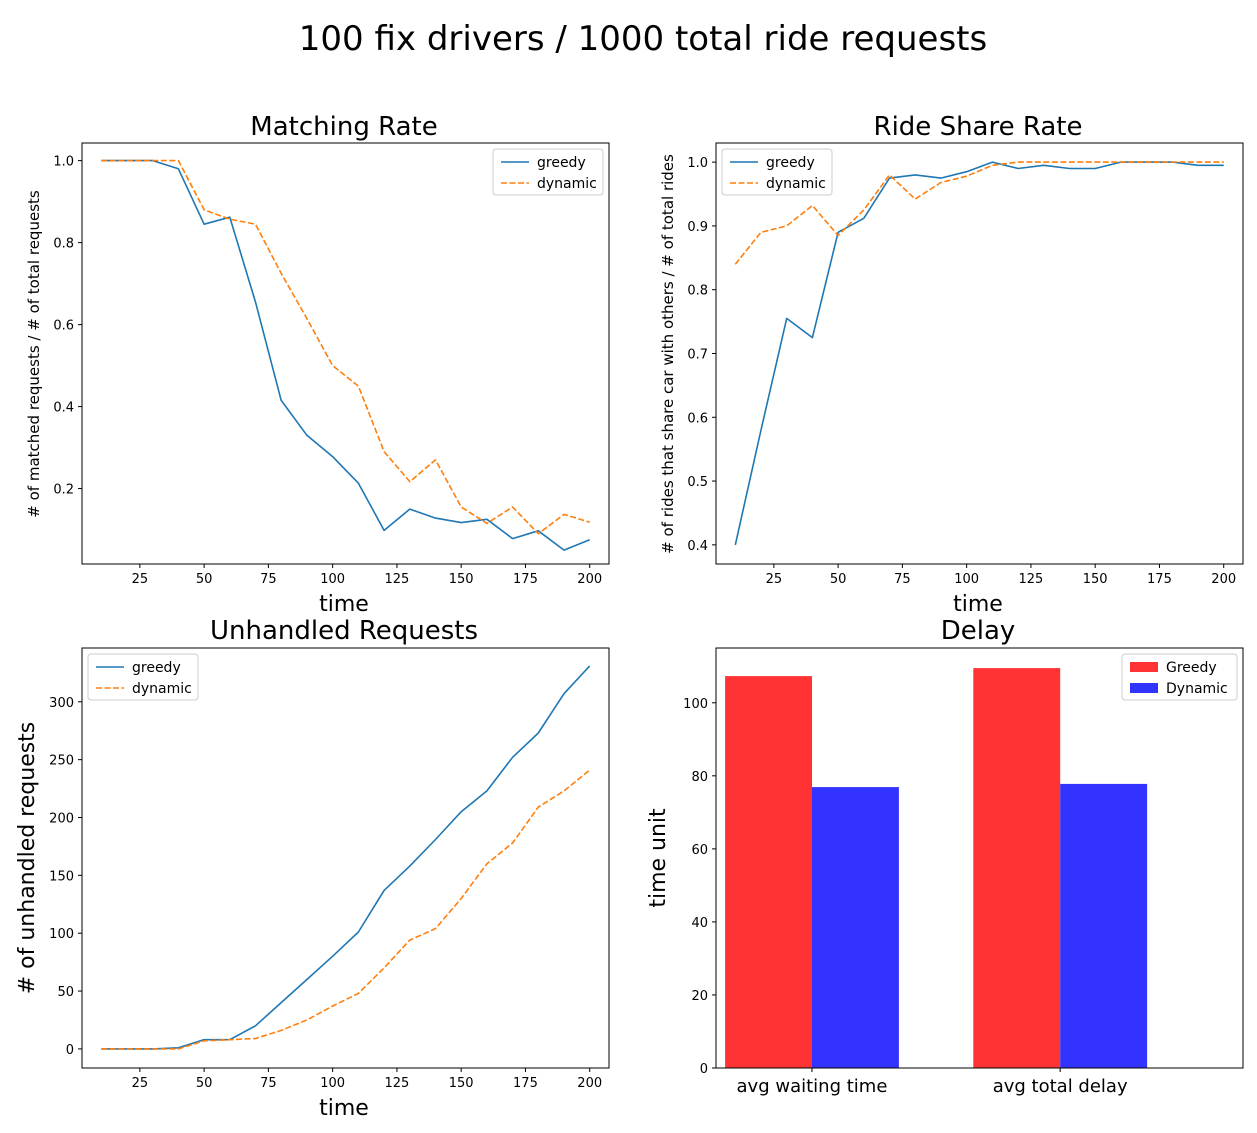 The height and width of the screenshot is (1133, 1257). I want to click on y-tick-label: 80, so click(699, 777).